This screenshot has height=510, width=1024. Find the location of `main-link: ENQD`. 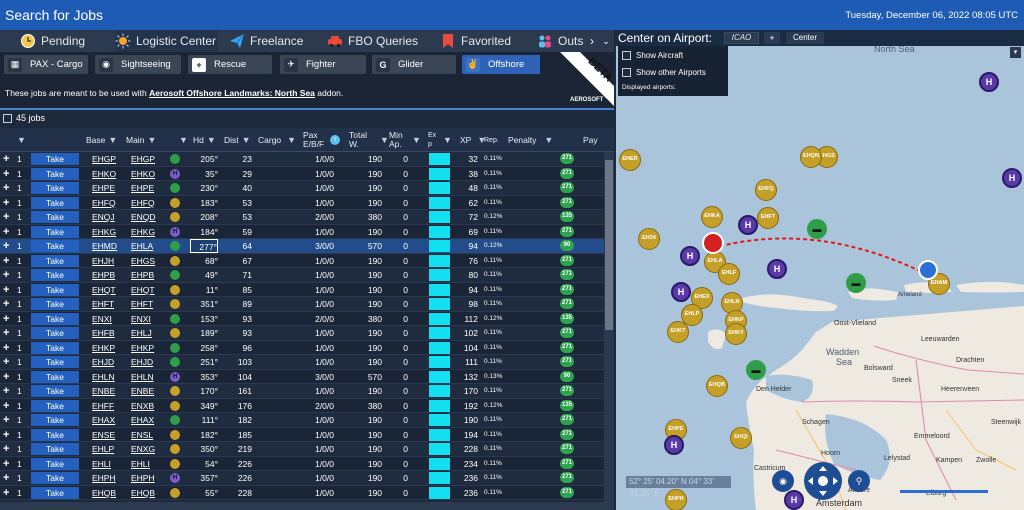

main-link: ENQD is located at coordinates (143, 217).